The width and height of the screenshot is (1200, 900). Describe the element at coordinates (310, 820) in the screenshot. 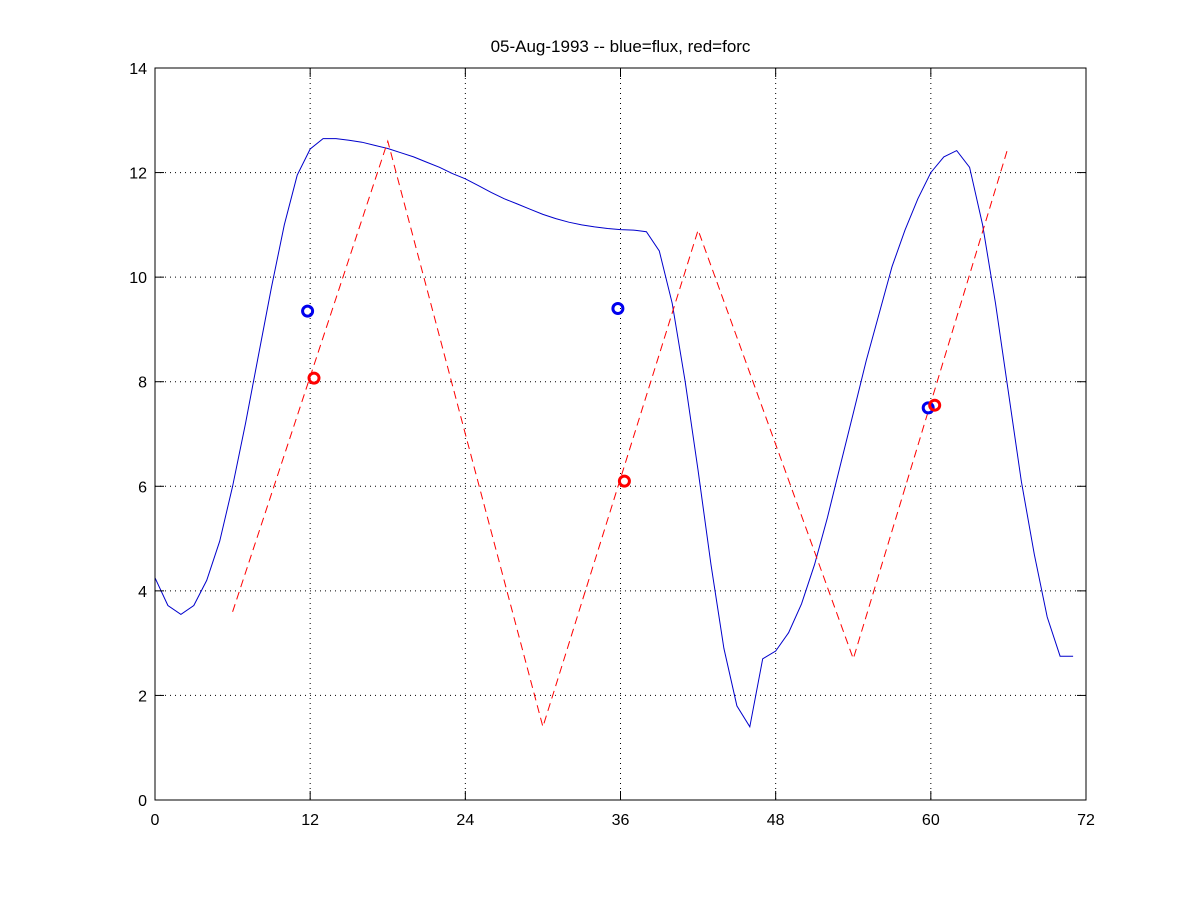

I see `x-tick-label: 12` at that location.